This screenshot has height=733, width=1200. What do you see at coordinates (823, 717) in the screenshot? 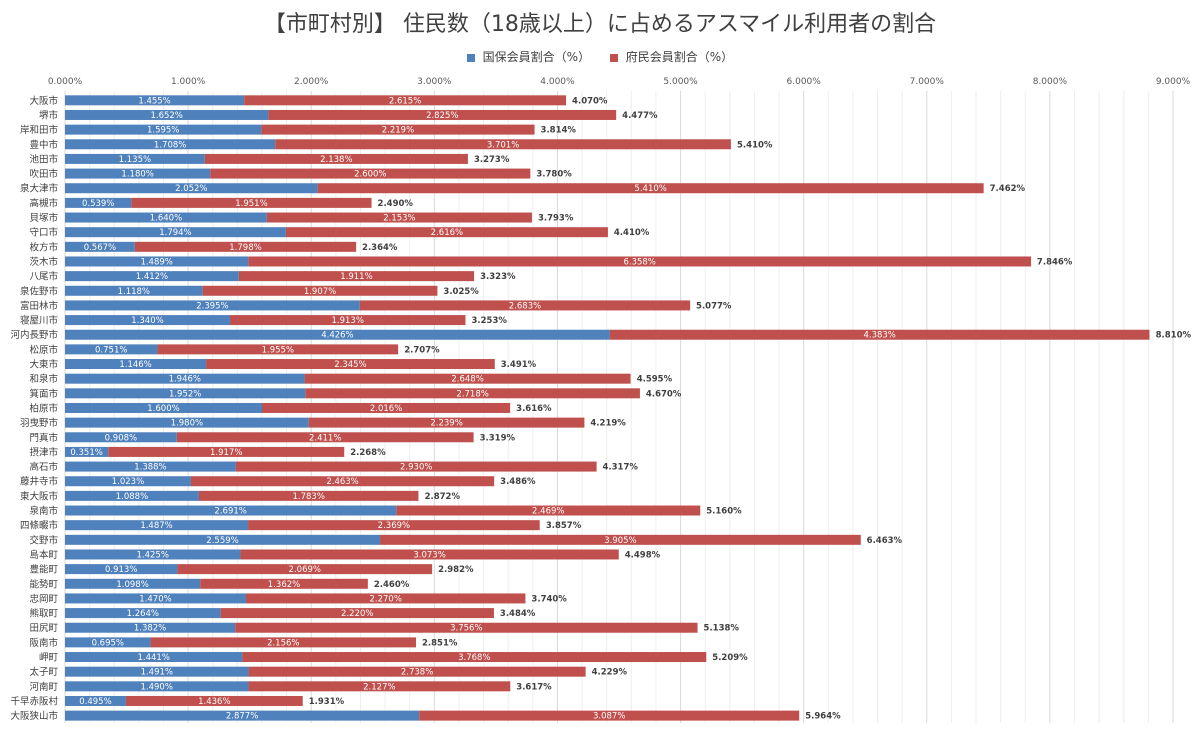
I see `total-label: 5.964%` at bounding box center [823, 717].